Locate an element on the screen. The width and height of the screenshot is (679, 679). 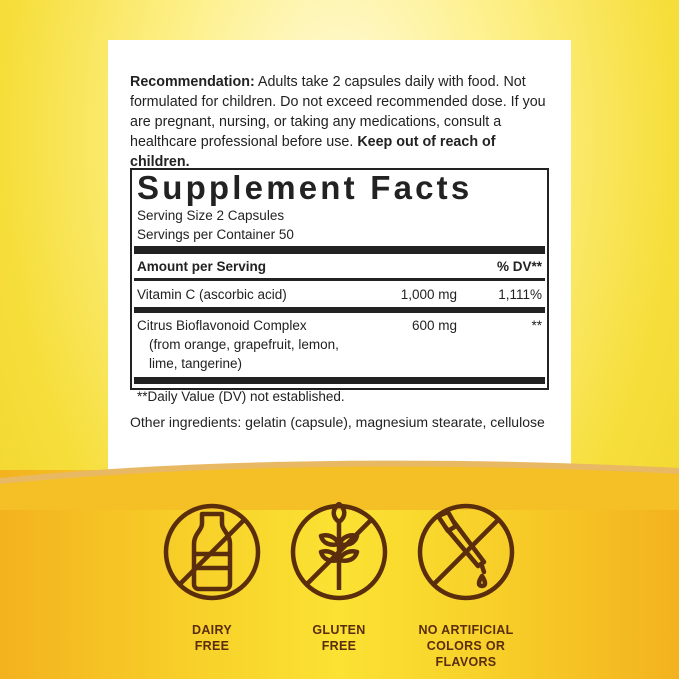
facts-title: Supplement Facts is located at coordinates (305, 187).